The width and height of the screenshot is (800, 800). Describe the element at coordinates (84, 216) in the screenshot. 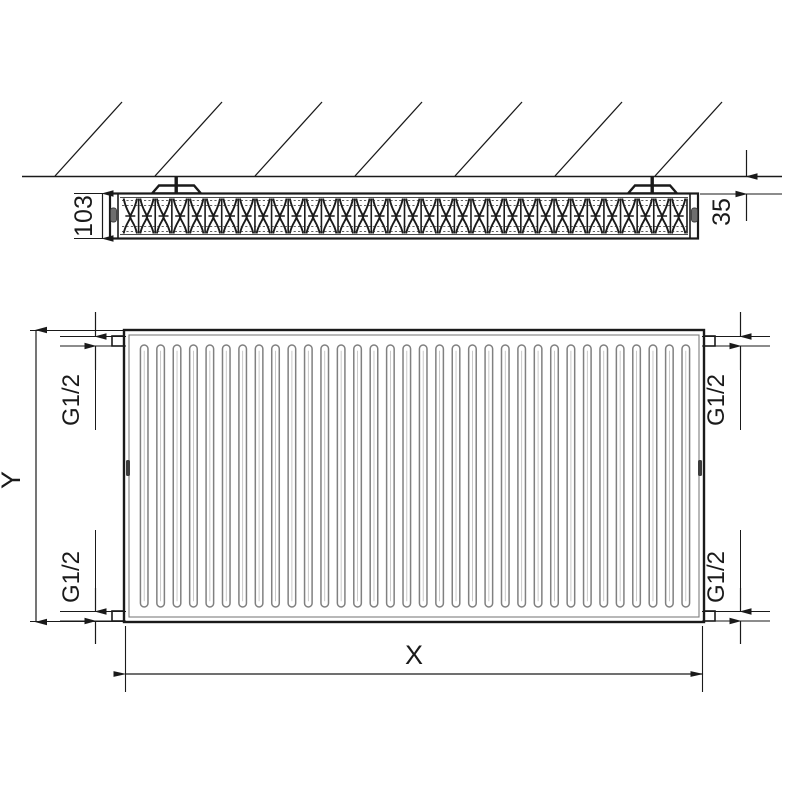

I see `depth-dimension-label: 103` at that location.